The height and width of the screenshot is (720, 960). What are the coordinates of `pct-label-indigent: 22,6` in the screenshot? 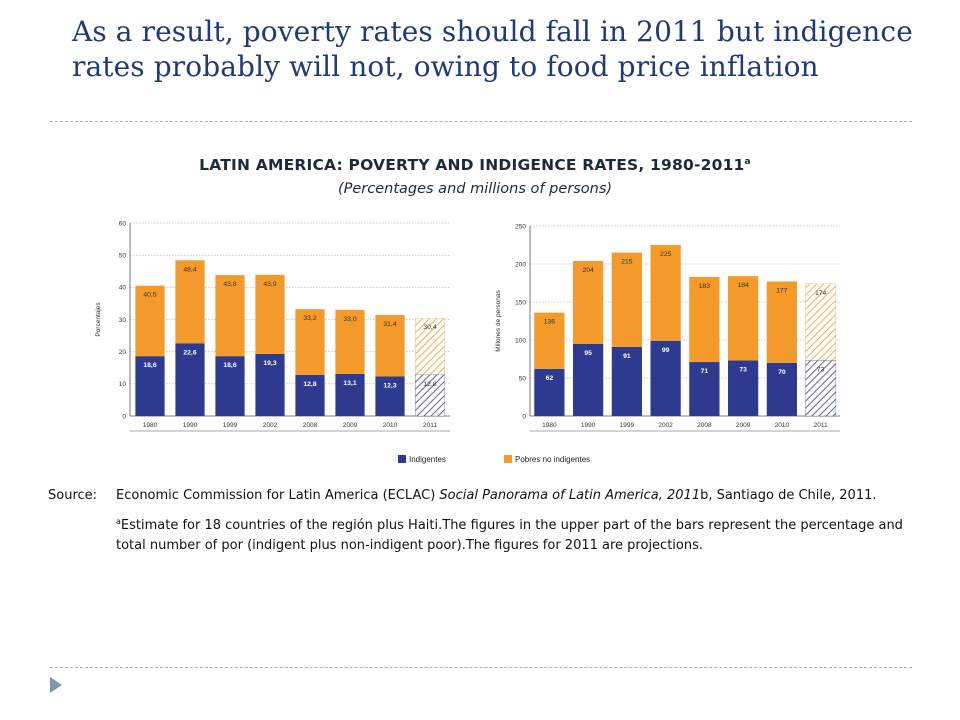 It's located at (189, 352).